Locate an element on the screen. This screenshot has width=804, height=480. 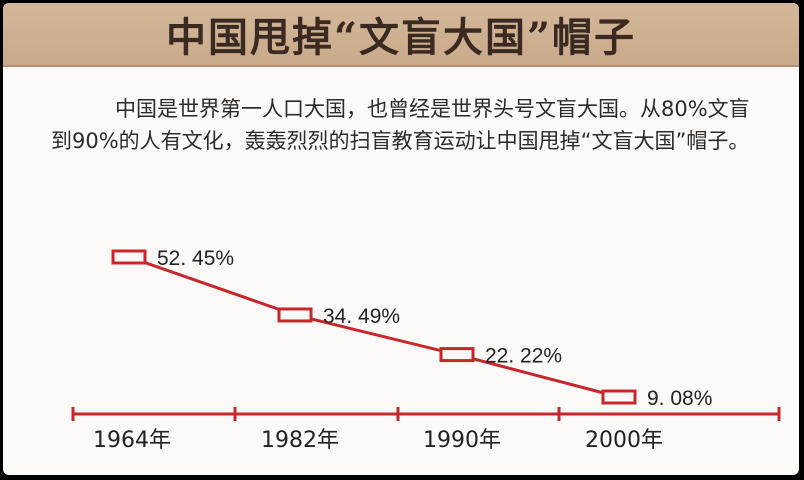
slide-title: 中国甩掉“文盲大国”帽子 is located at coordinates (400, 37).